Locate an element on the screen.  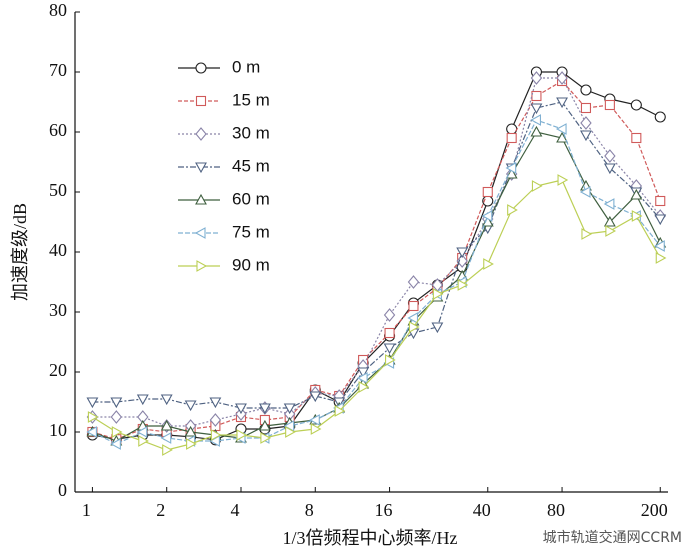
legend-label: 45 m is located at coordinates (251, 165).